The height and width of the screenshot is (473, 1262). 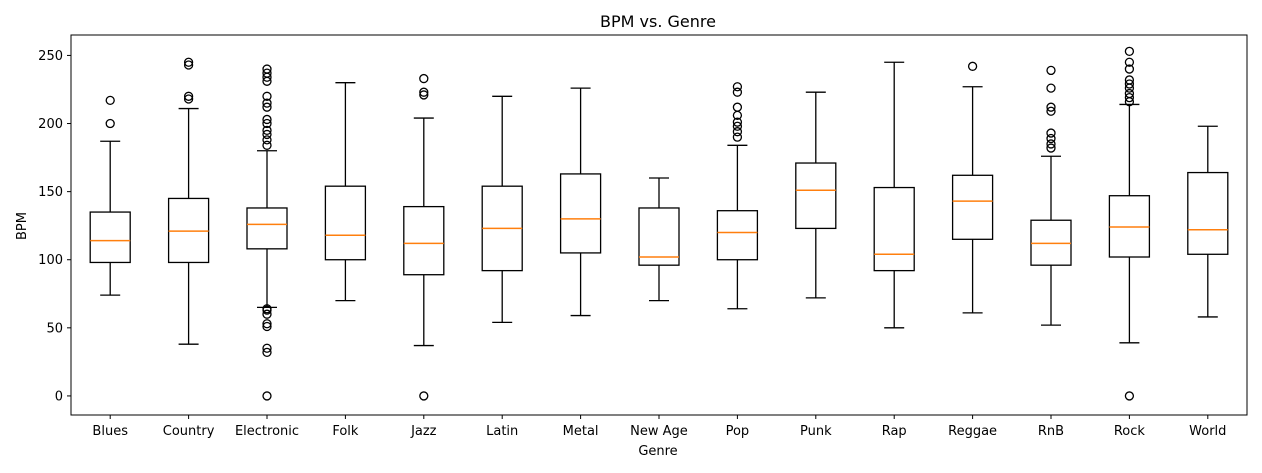 What do you see at coordinates (658, 21) in the screenshot?
I see `chart-title: BPM vs. Genre` at bounding box center [658, 21].